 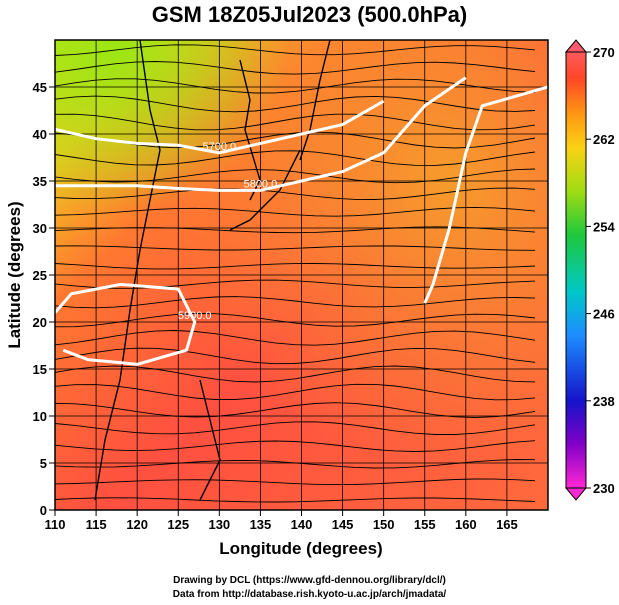 What do you see at coordinates (40, 87) in the screenshot?
I see `y-tick-label: 45` at bounding box center [40, 87].